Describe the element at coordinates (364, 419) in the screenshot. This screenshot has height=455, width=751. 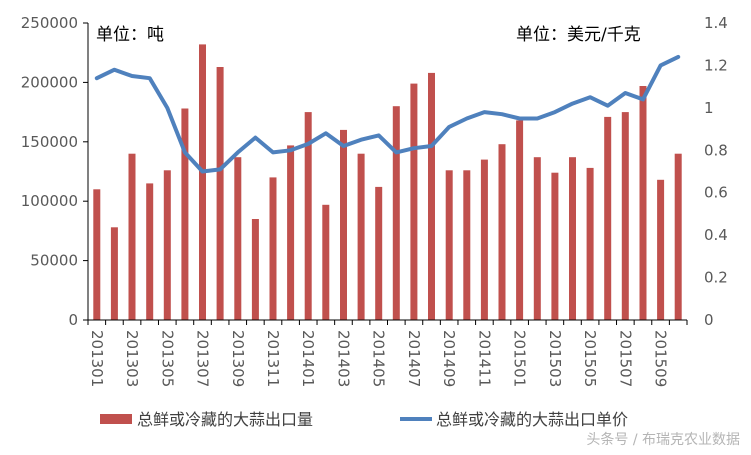
I see `legend: 总鲜或冷藏的大蒜出口量 总鲜或冷藏的大蒜出口单价` at that location.